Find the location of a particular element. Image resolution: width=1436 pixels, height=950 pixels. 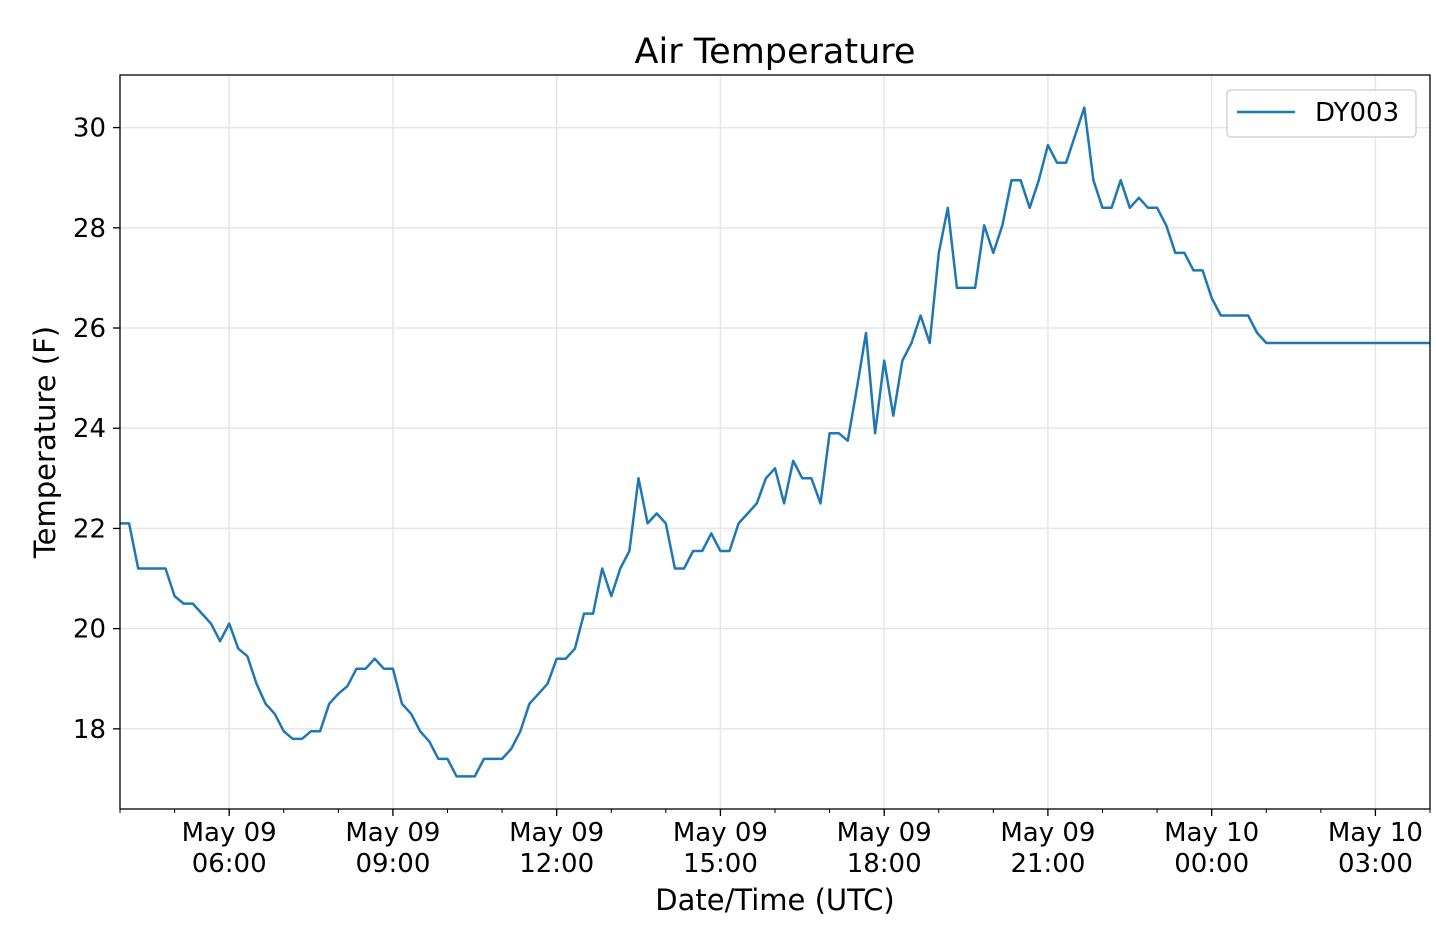

x-tick-label-time: 09:00 is located at coordinates (392, 864).